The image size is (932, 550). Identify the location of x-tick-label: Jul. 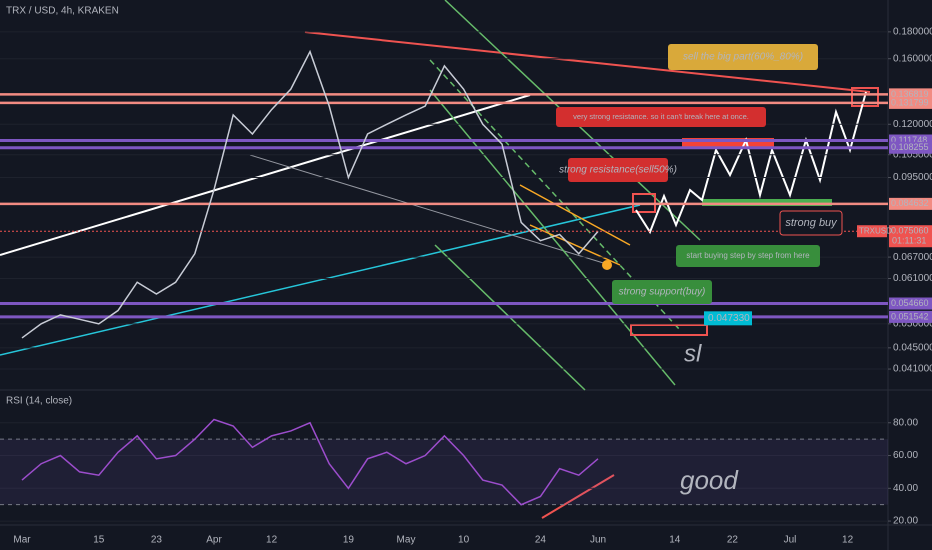
(790, 540).